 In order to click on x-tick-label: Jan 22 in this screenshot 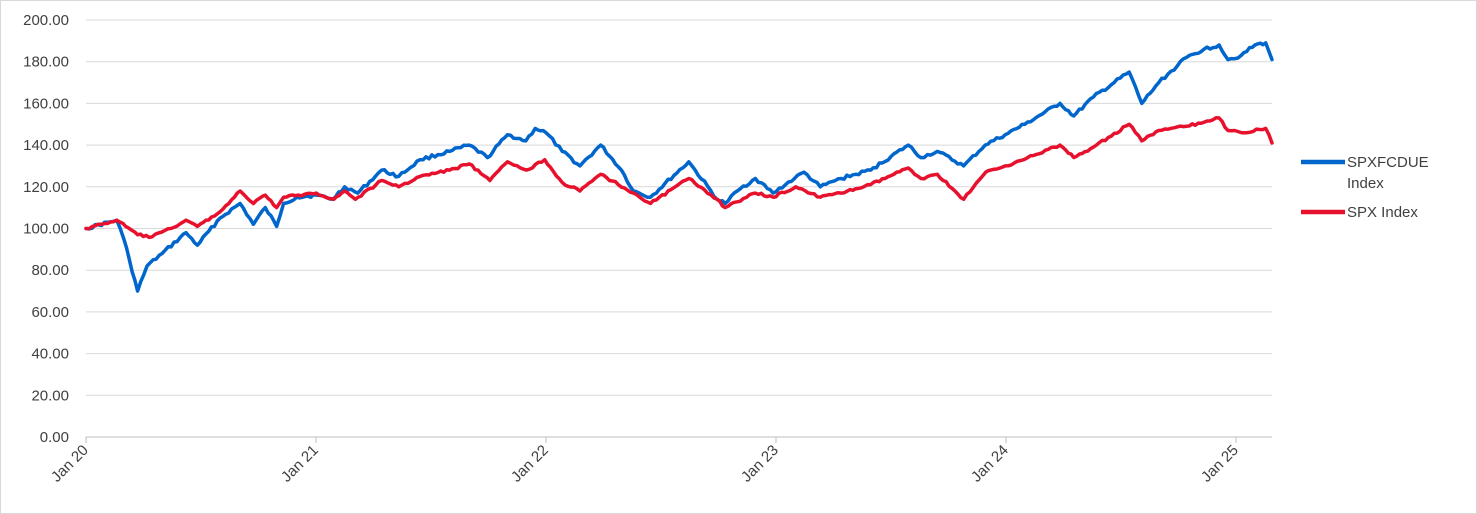, I will do `click(530, 464)`.